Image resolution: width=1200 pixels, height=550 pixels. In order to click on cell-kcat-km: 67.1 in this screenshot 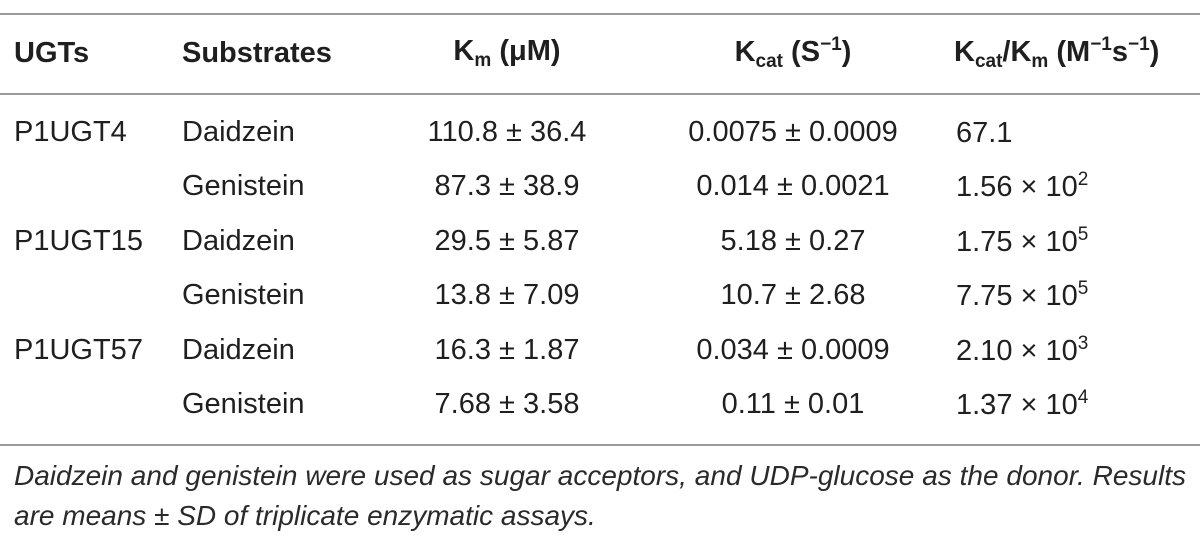, I will do `click(984, 132)`.